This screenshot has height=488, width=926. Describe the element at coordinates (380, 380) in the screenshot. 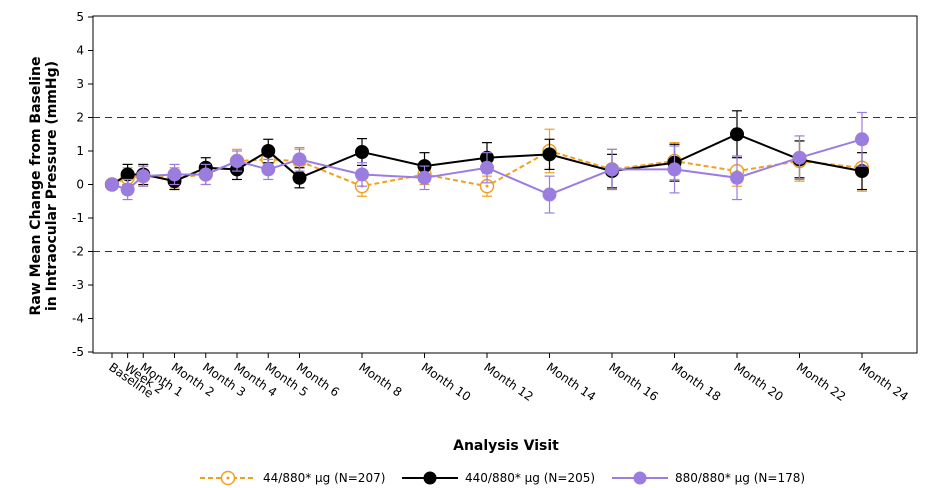

I see `x-tick-label: Month 8` at that location.